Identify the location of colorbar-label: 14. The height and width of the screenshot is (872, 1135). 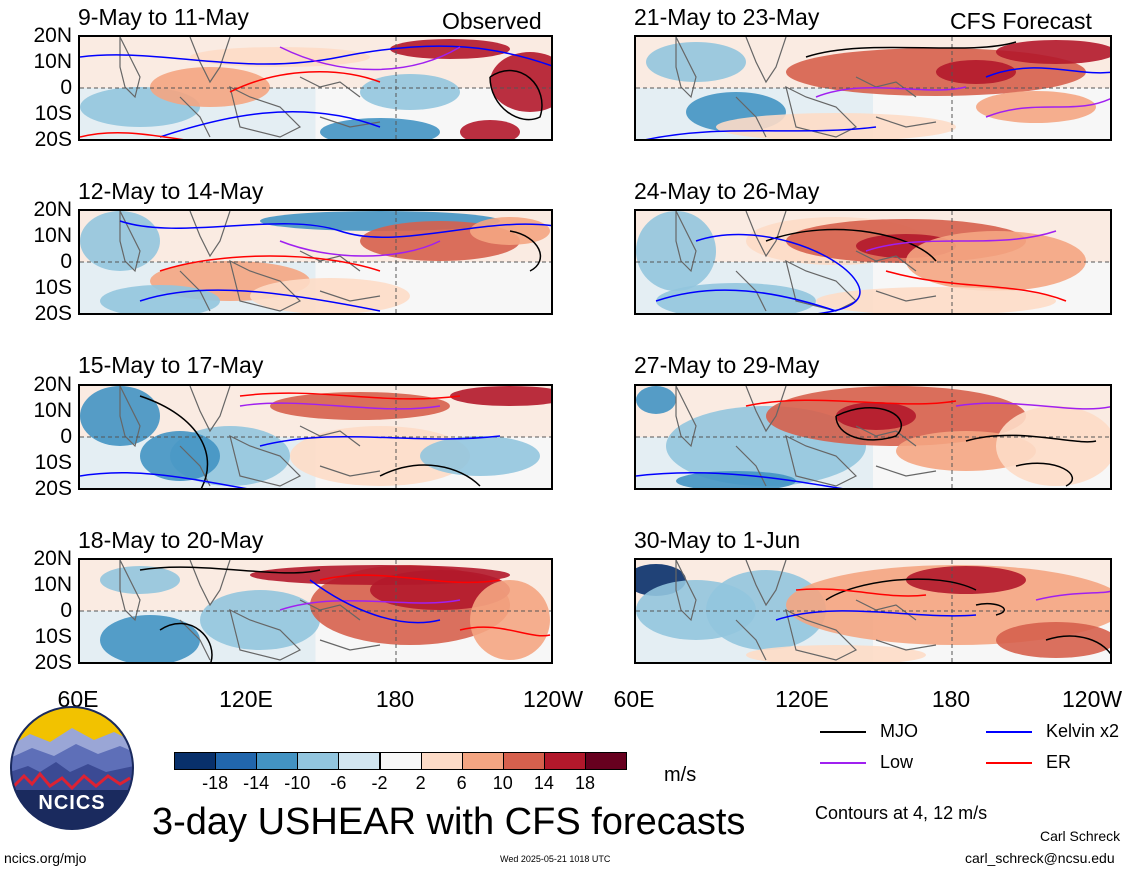
(543, 783).